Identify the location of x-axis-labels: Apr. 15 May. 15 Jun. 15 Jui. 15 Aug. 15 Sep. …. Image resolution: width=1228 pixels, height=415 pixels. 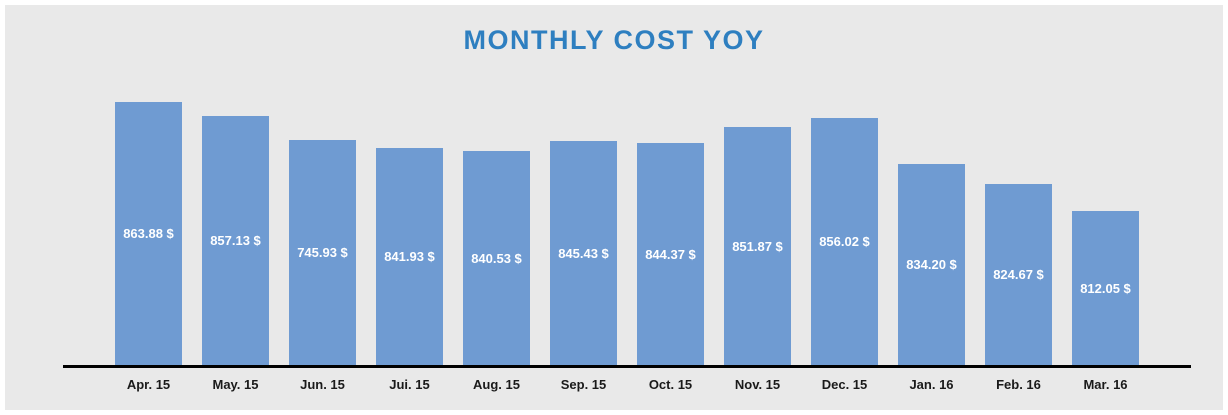
(627, 384).